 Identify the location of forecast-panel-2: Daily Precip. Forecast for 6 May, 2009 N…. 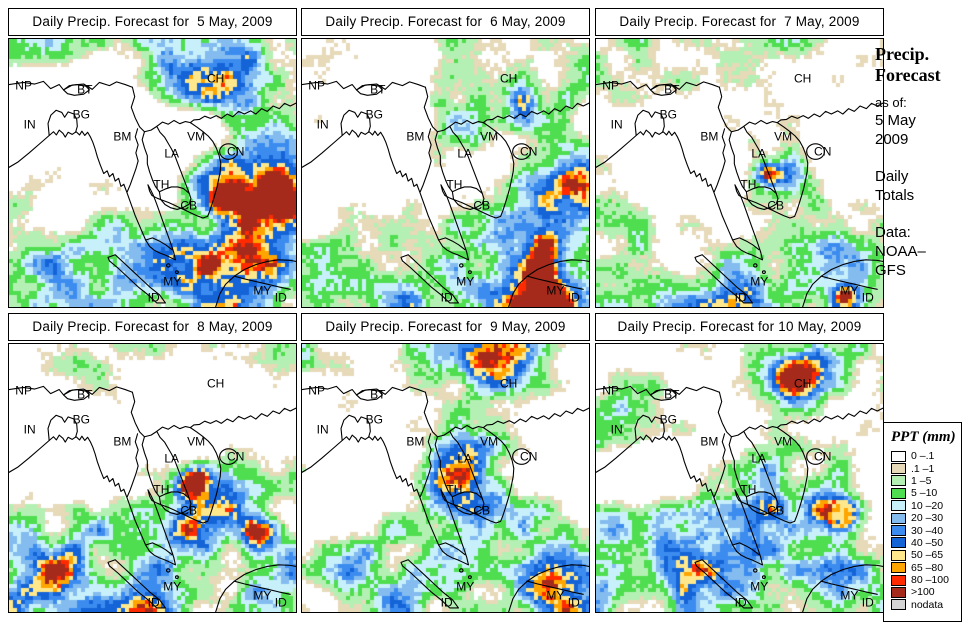
(445, 158).